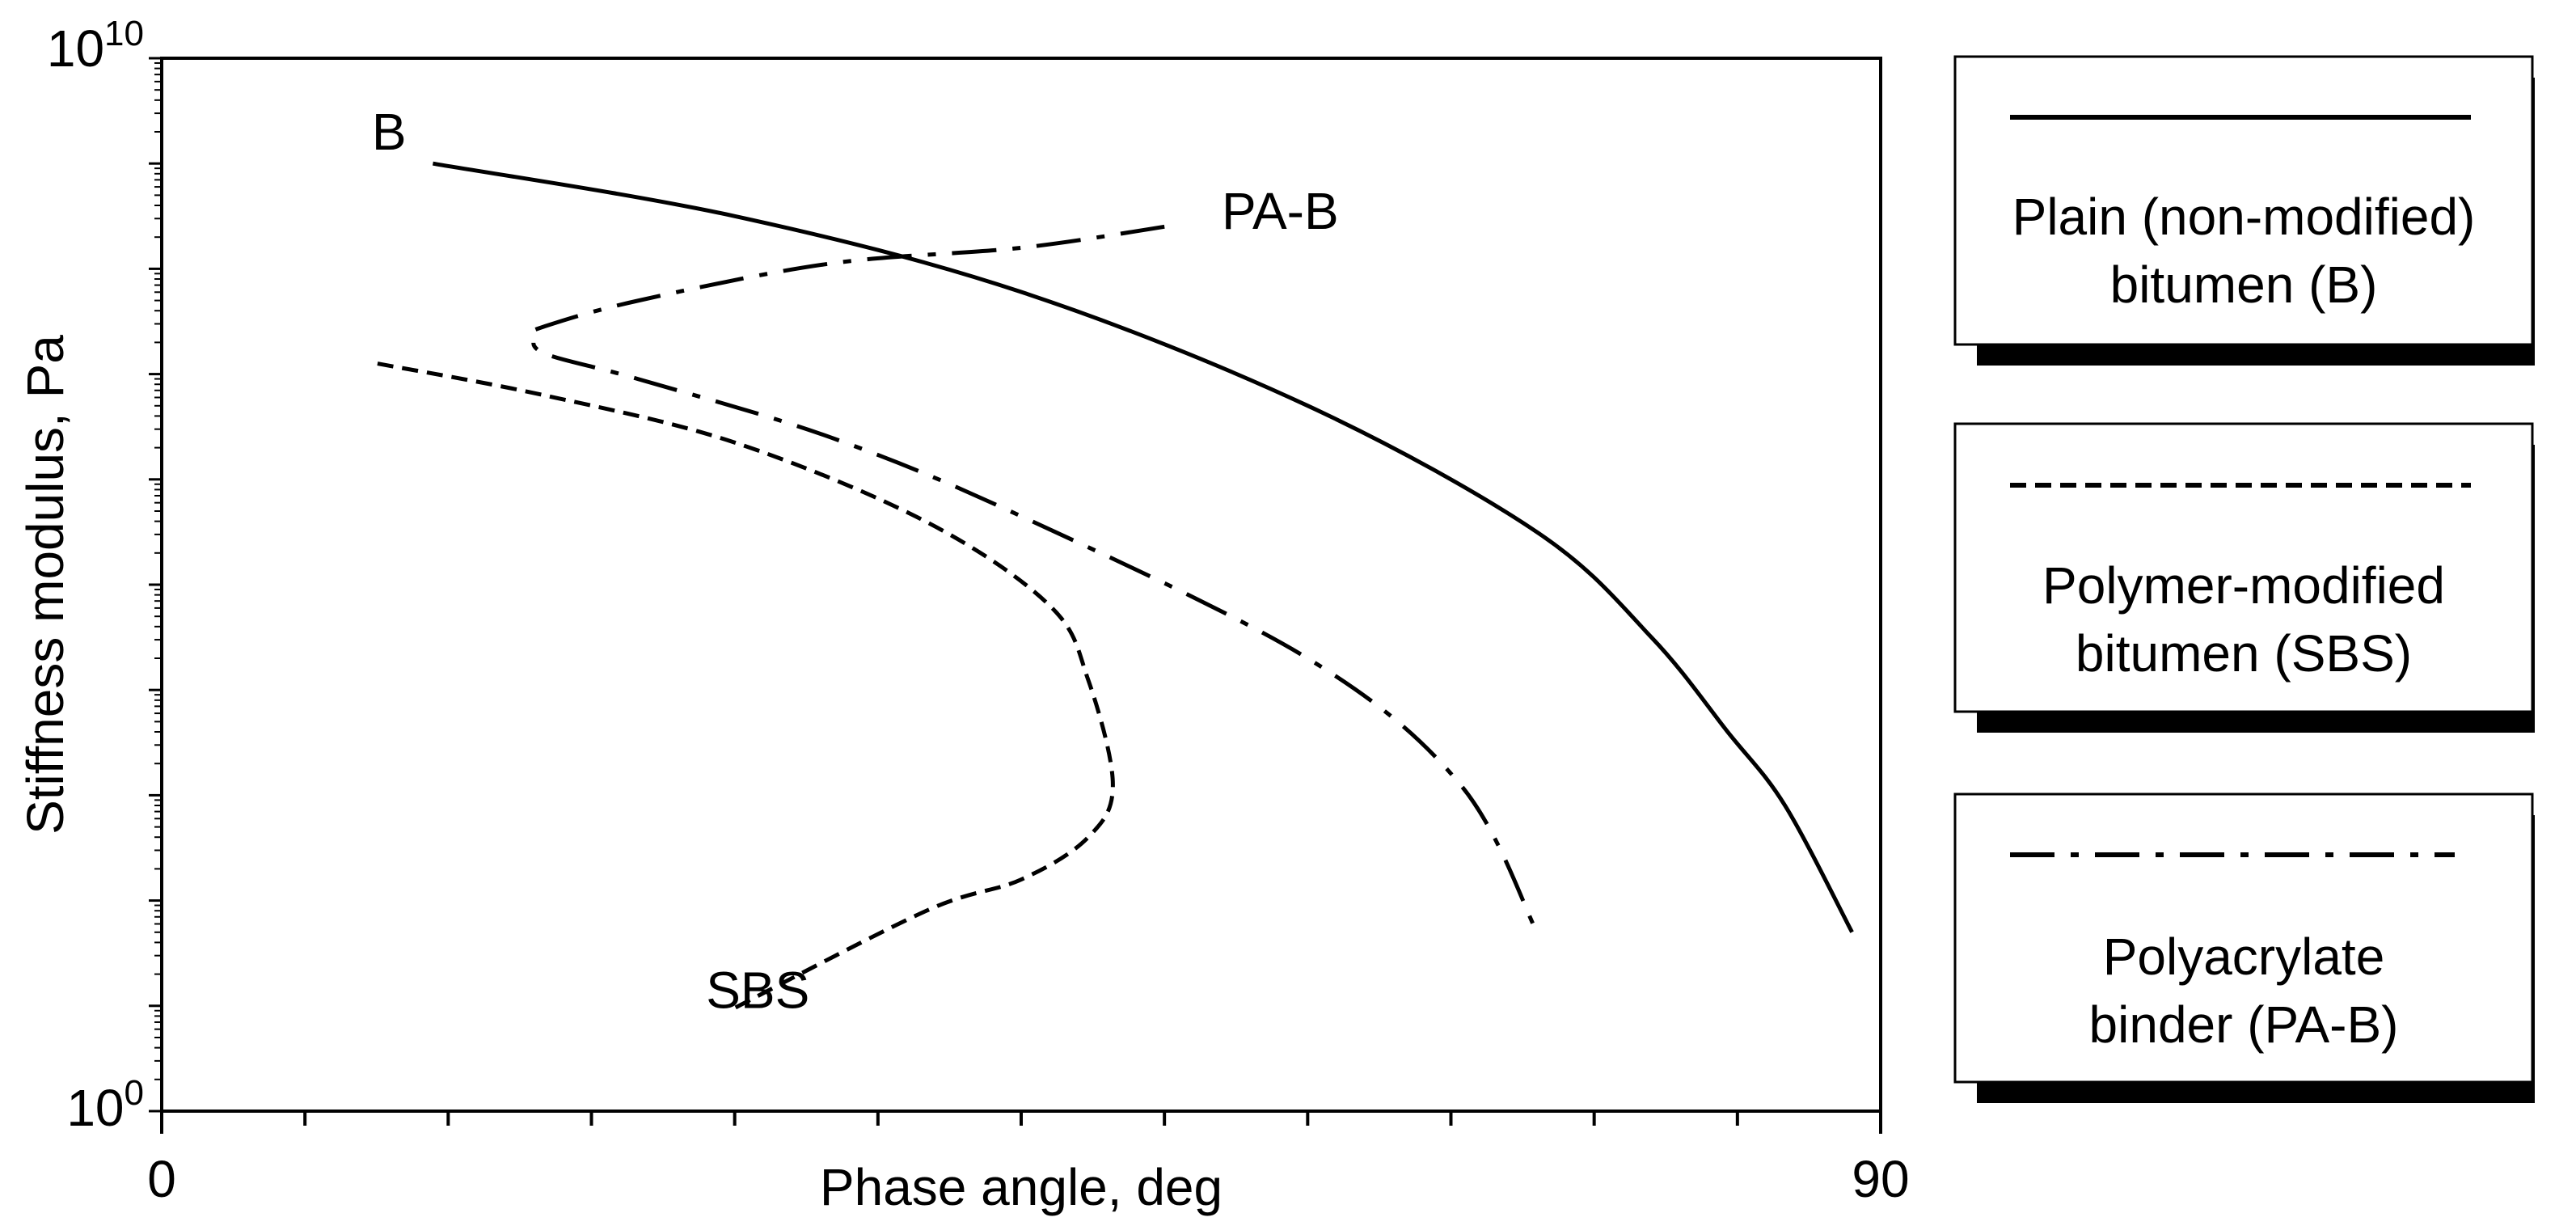 The height and width of the screenshot is (1230, 2576). What do you see at coordinates (2243, 585) in the screenshot?
I see `legend-label-sbs-line1: Polymer-modified` at bounding box center [2243, 585].